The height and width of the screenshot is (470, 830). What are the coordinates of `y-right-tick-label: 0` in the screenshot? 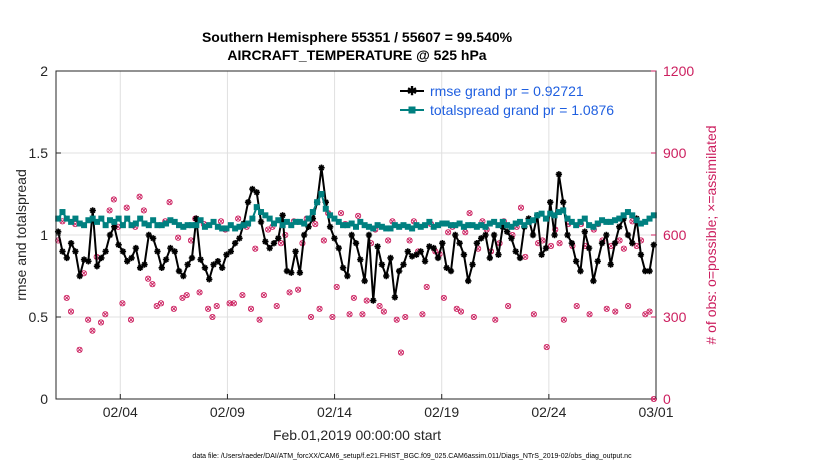 It's located at (667, 399).